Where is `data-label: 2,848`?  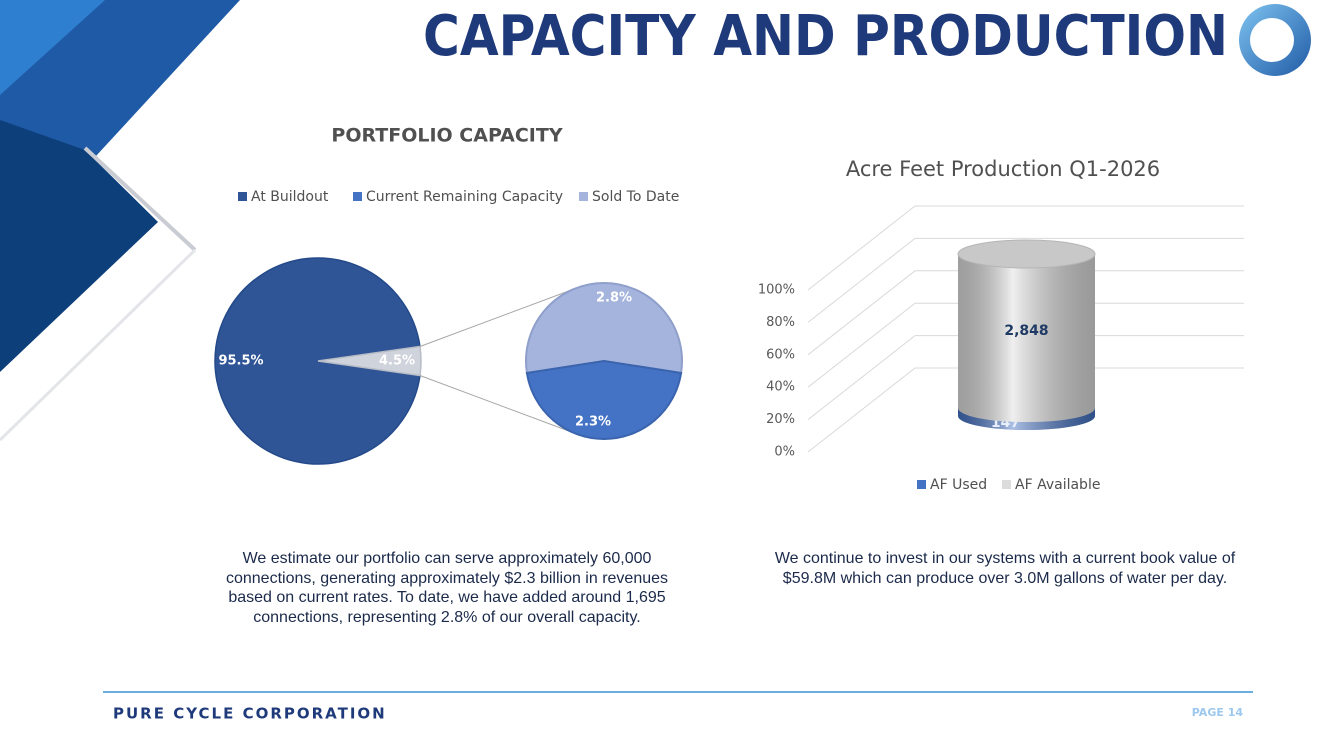
data-label: 2,848 is located at coordinates (1026, 331).